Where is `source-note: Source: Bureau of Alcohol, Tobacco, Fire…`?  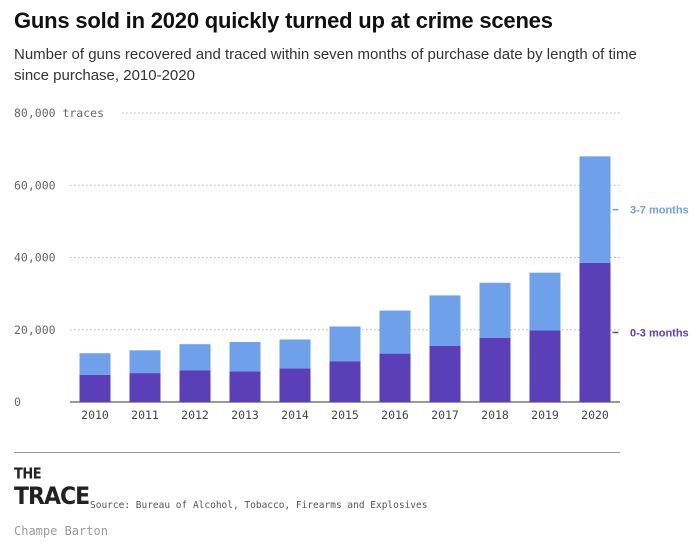
source-note: Source: Bureau of Alcohol, Tobacco, Fire… is located at coordinates (259, 505).